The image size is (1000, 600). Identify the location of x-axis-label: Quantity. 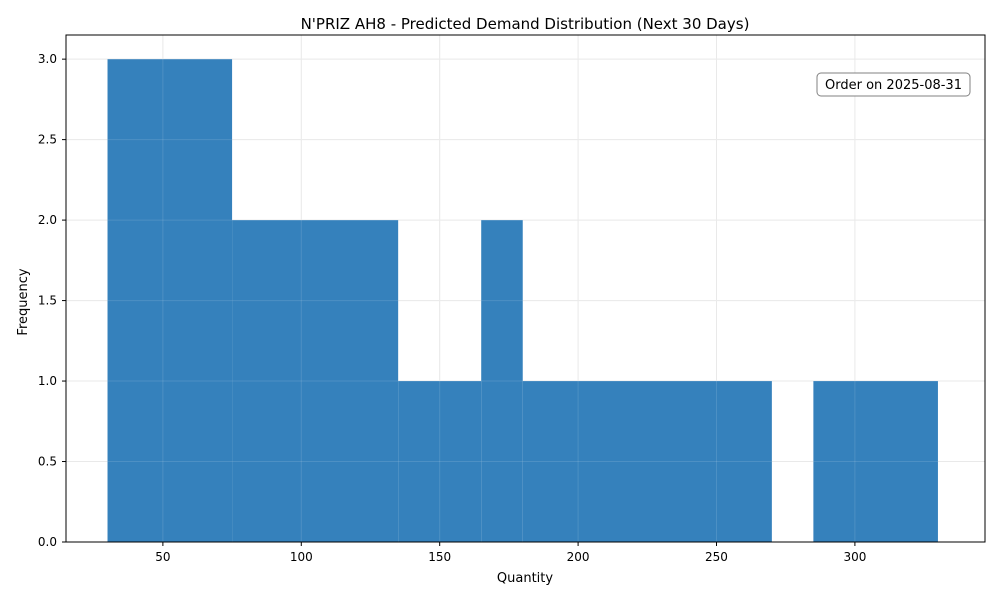
(525, 578).